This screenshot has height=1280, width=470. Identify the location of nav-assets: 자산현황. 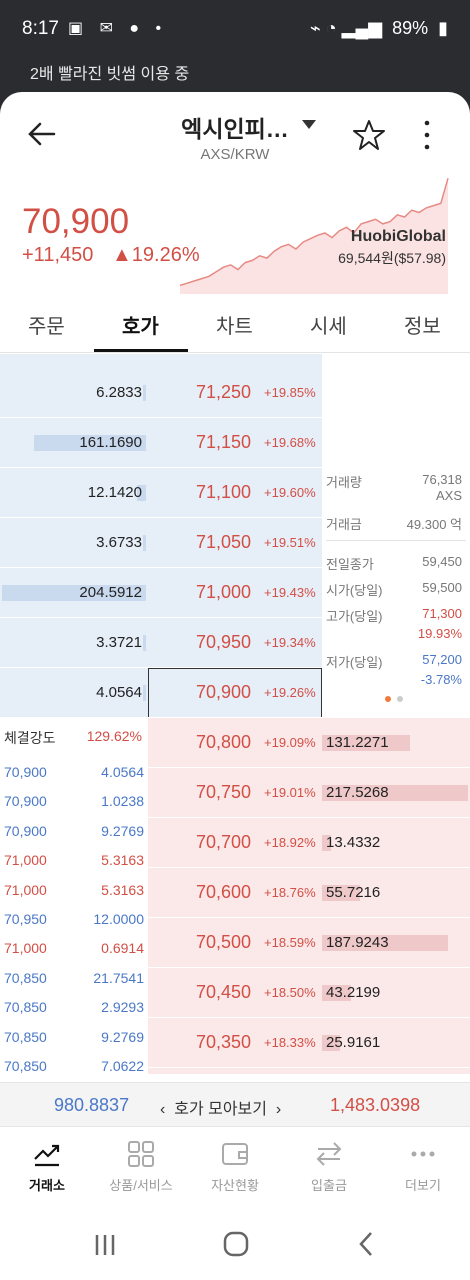
(235, 1166).